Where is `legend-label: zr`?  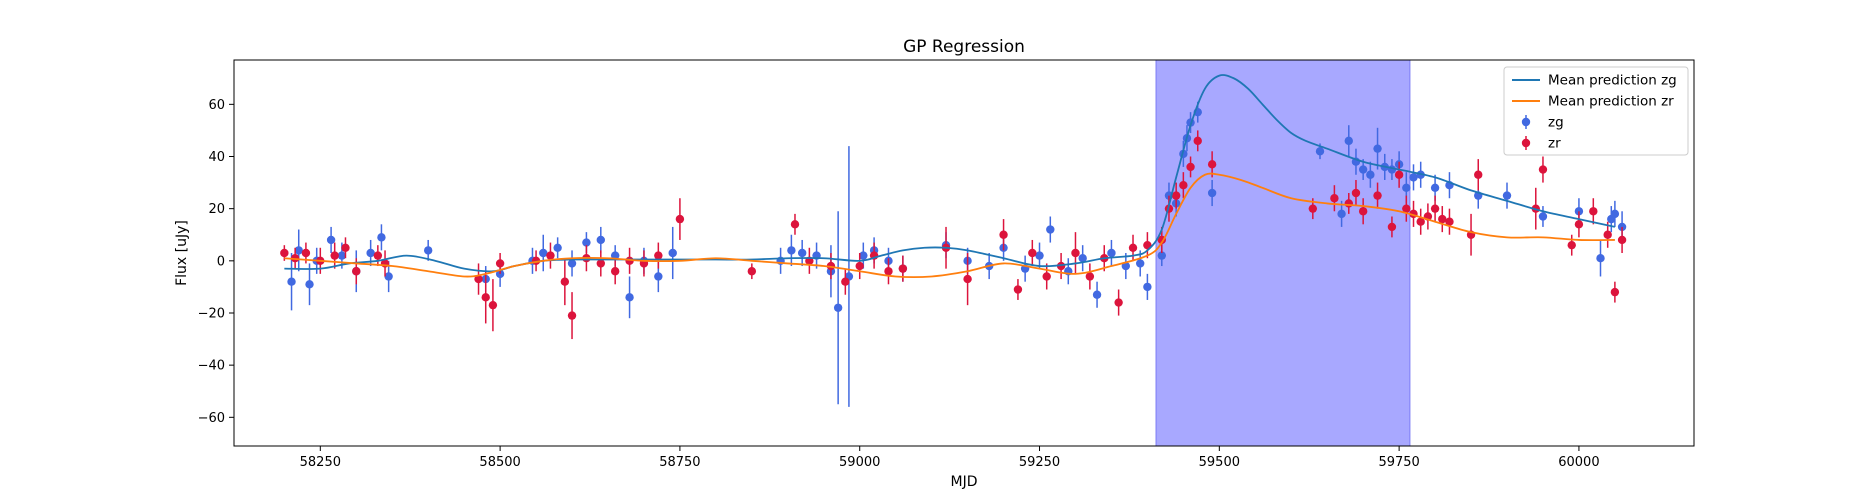
legend-label: zr is located at coordinates (1554, 144).